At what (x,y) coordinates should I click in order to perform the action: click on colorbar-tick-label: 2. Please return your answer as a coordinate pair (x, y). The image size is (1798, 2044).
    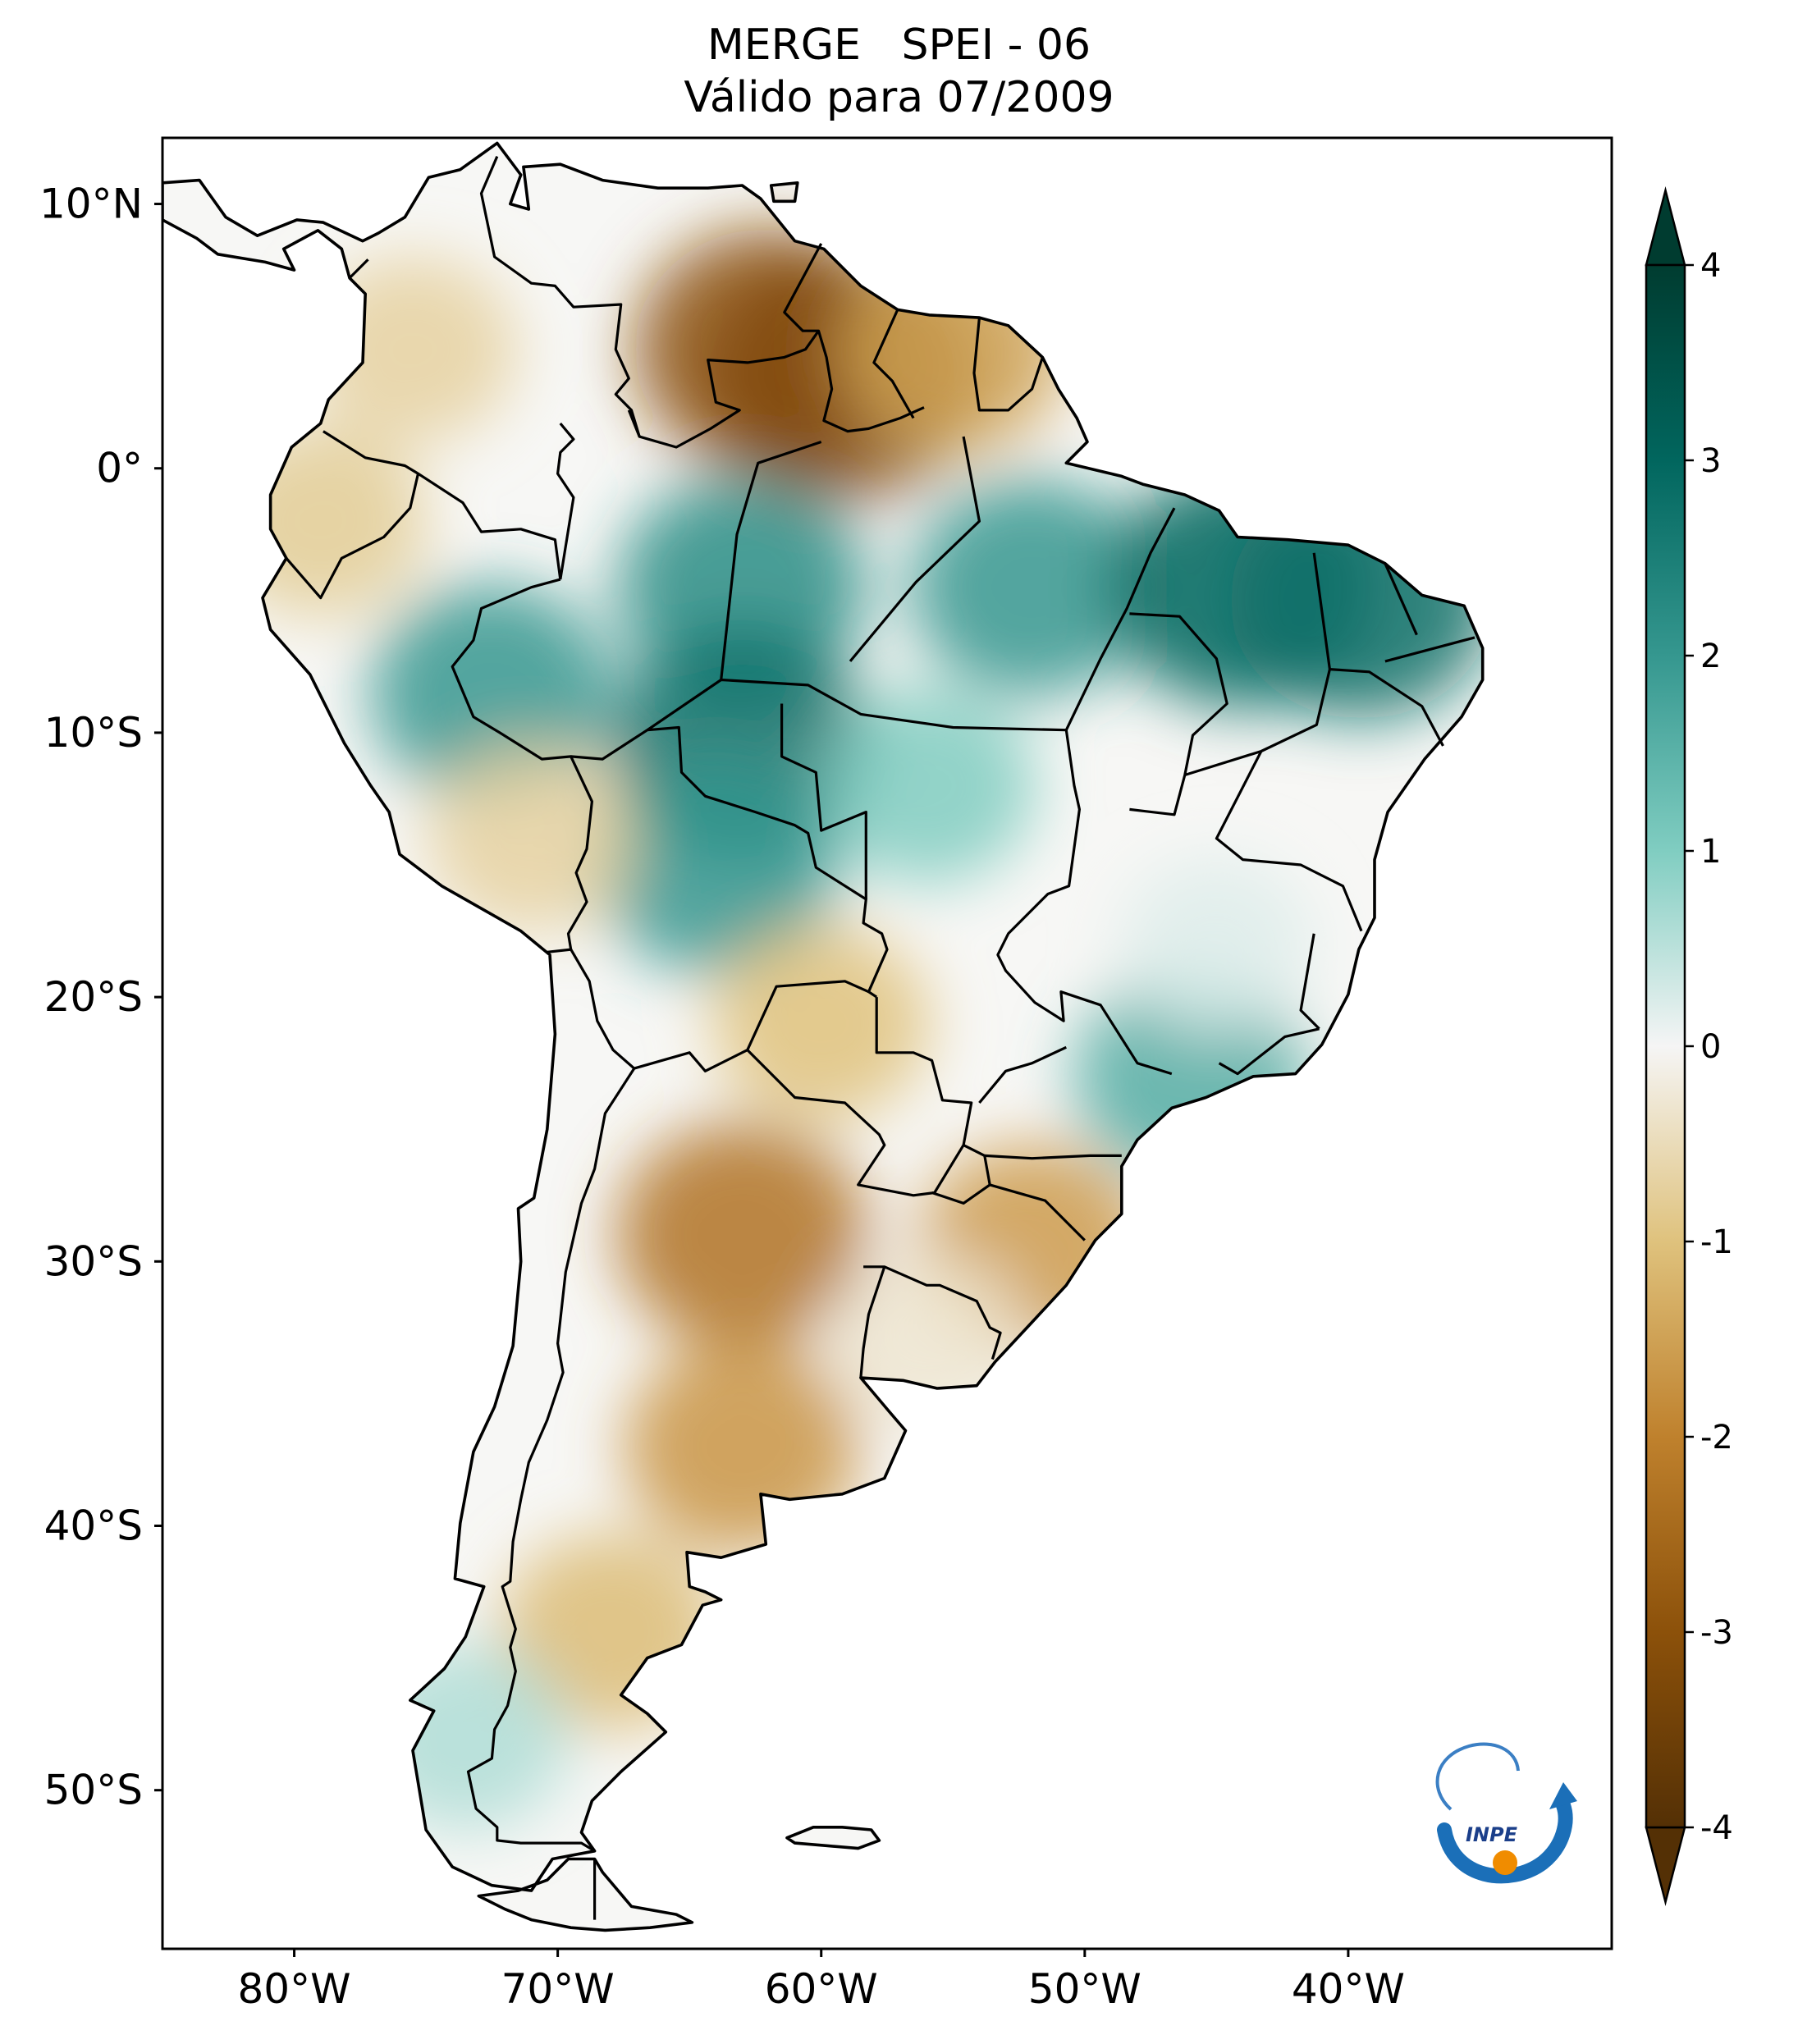
    Looking at the image, I should click on (1710, 656).